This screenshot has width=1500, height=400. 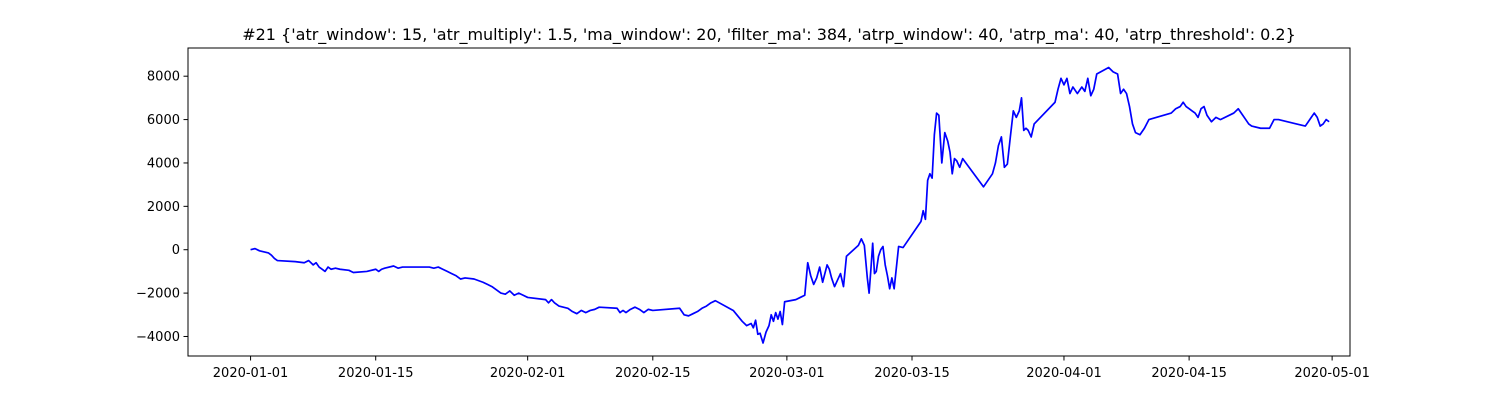 I want to click on x-tick-label: 2020-03-15, so click(x=912, y=373).